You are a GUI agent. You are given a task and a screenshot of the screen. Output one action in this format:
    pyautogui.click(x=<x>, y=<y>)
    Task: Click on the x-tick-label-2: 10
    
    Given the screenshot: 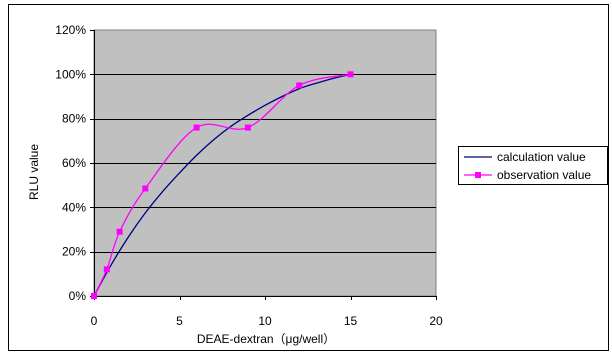 What is the action you would take?
    pyautogui.click(x=265, y=321)
    